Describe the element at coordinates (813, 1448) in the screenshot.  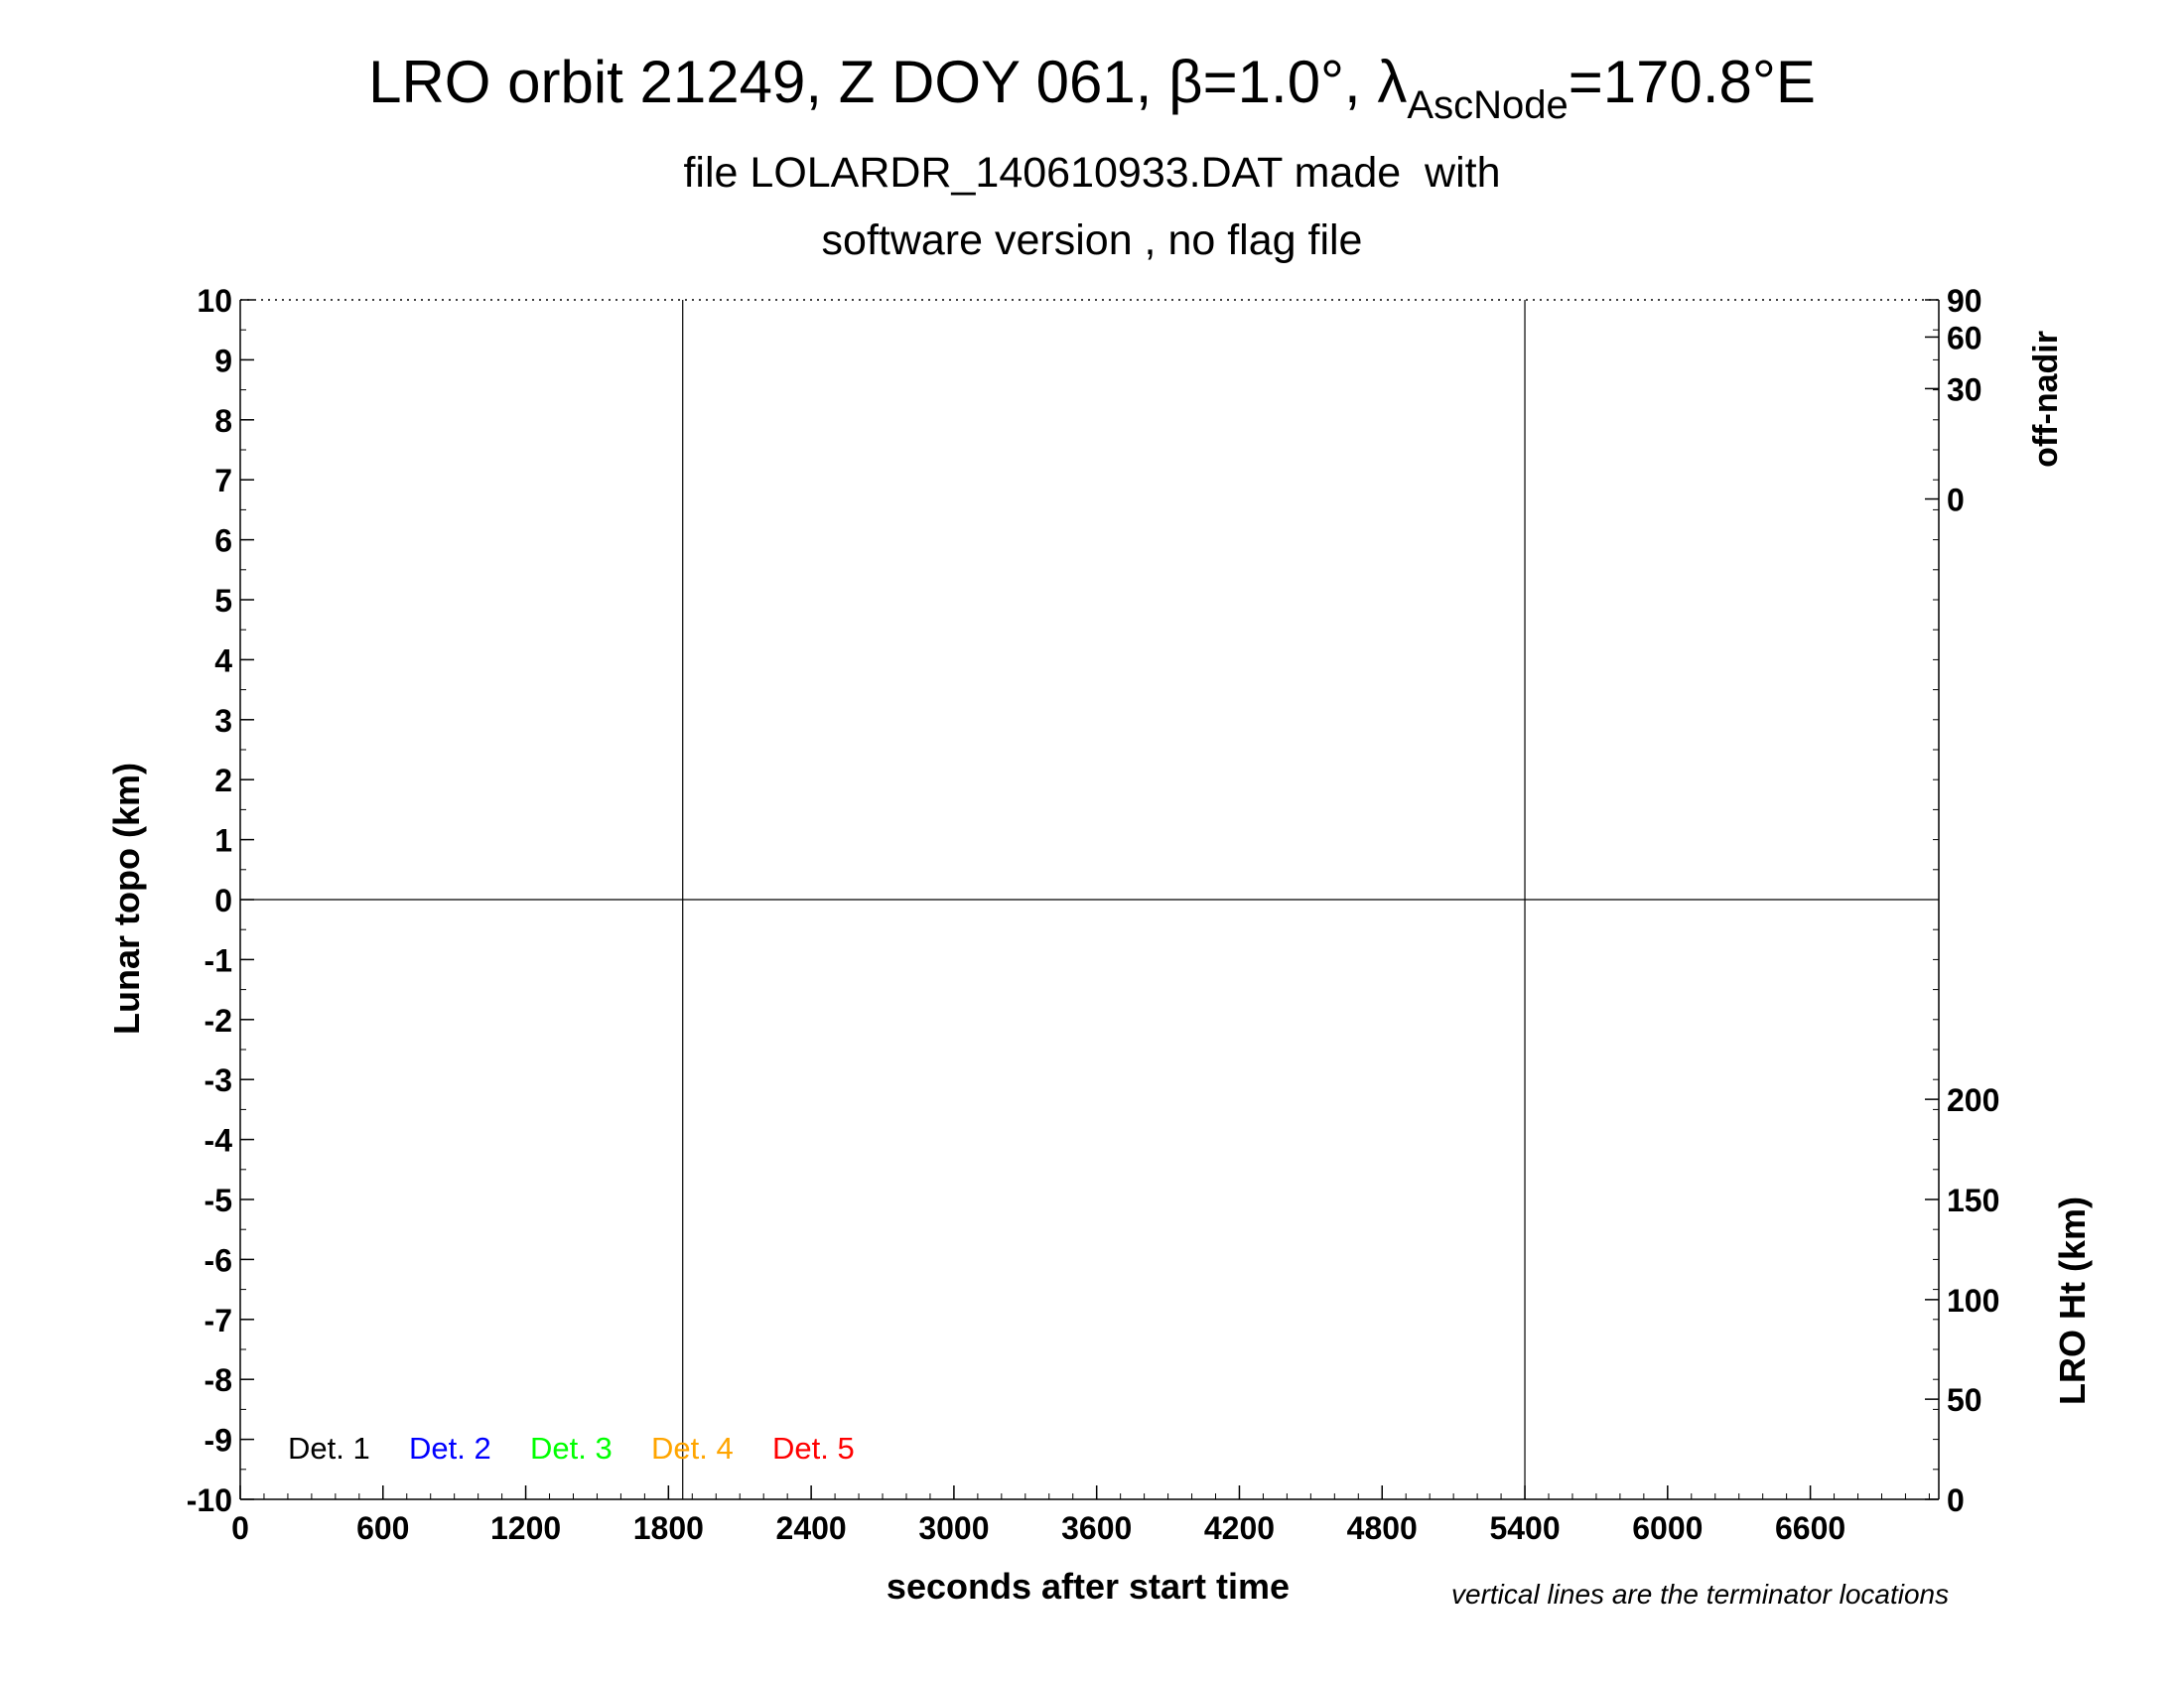
I see `legend-item: Det. 5` at that location.